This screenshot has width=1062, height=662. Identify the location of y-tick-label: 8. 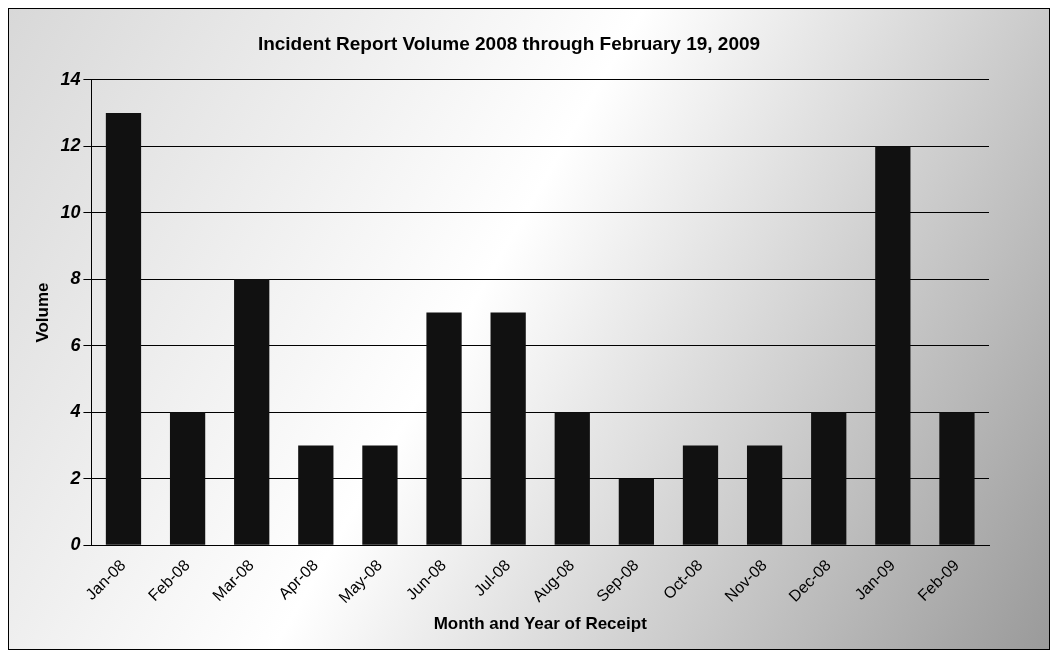
(75, 278).